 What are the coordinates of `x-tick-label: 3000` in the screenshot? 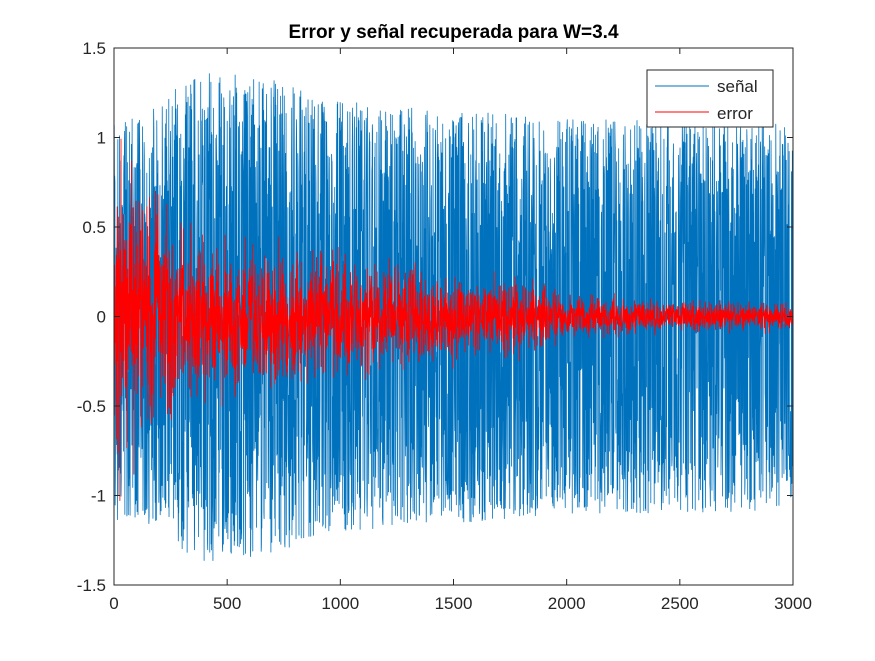 It's located at (793, 603).